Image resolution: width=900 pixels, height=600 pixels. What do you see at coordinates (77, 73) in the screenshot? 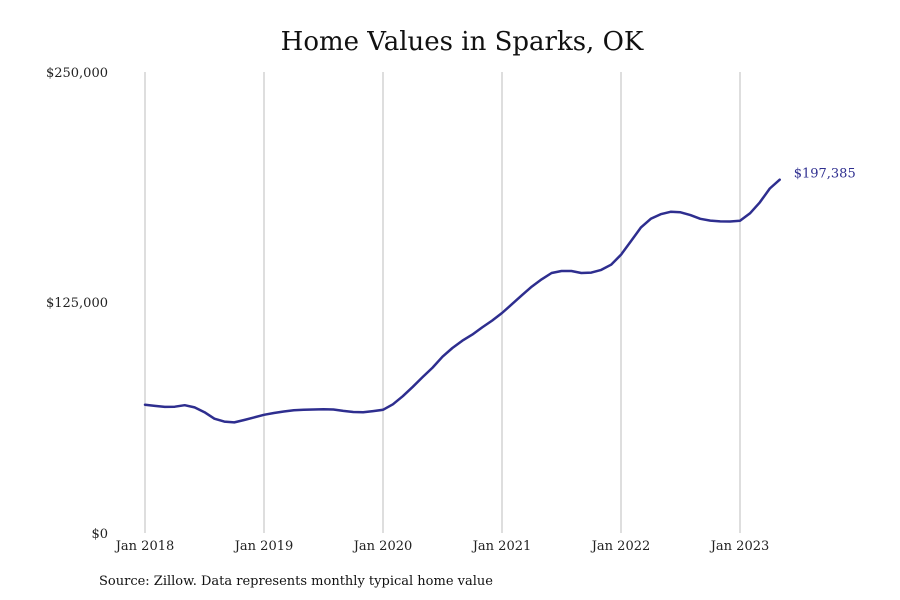
I see `y-tick-label: $250,000` at bounding box center [77, 73].